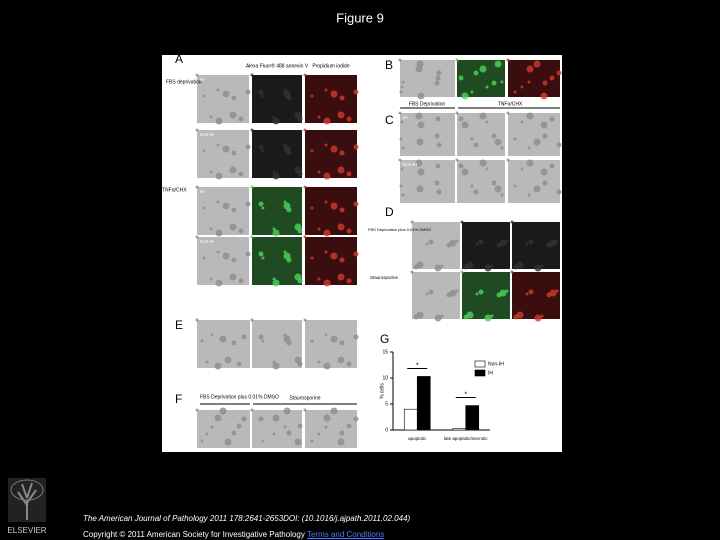  Describe the element at coordinates (480, 364) in the screenshot. I see `legend-swatch` at that location.